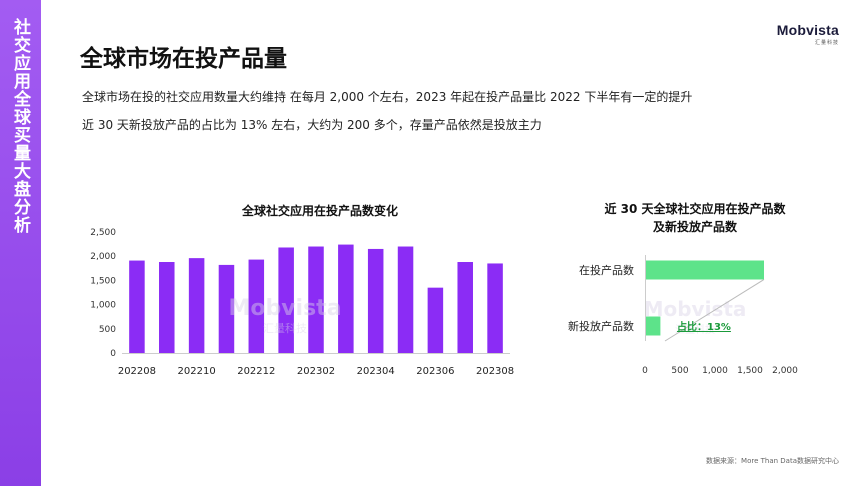  I want to click on x-tick-label: 1,000, so click(715, 371).